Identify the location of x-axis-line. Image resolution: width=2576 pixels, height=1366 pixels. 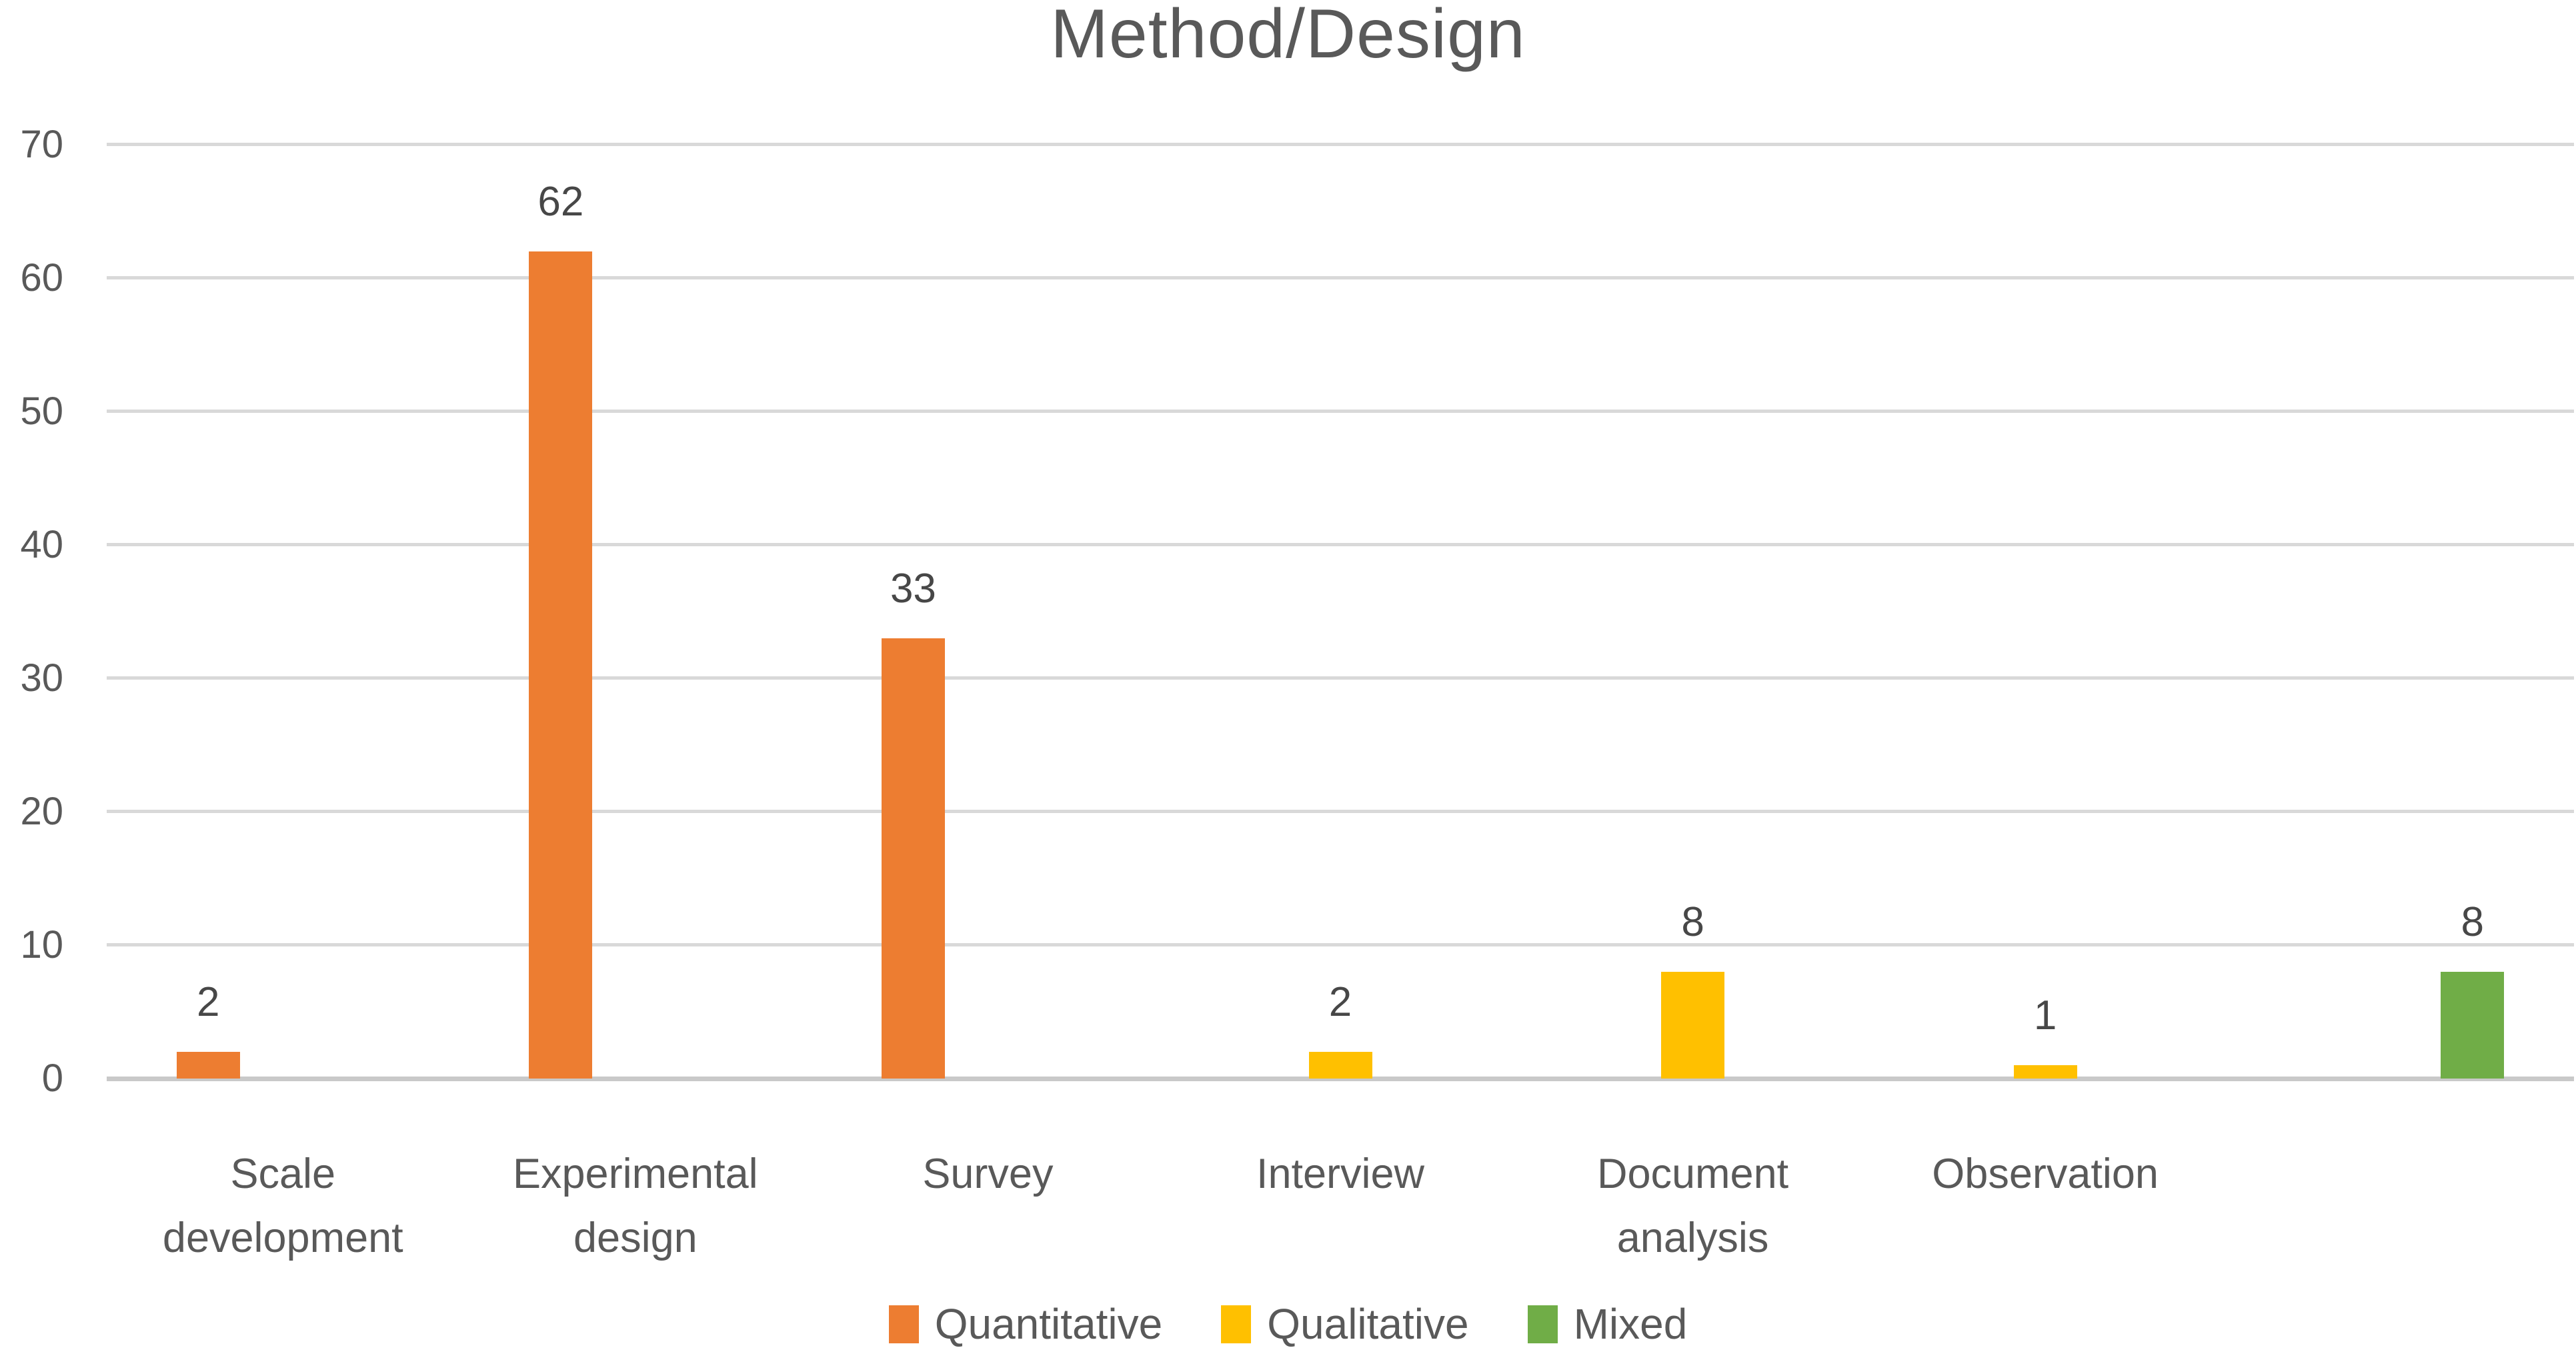
(1340, 1079).